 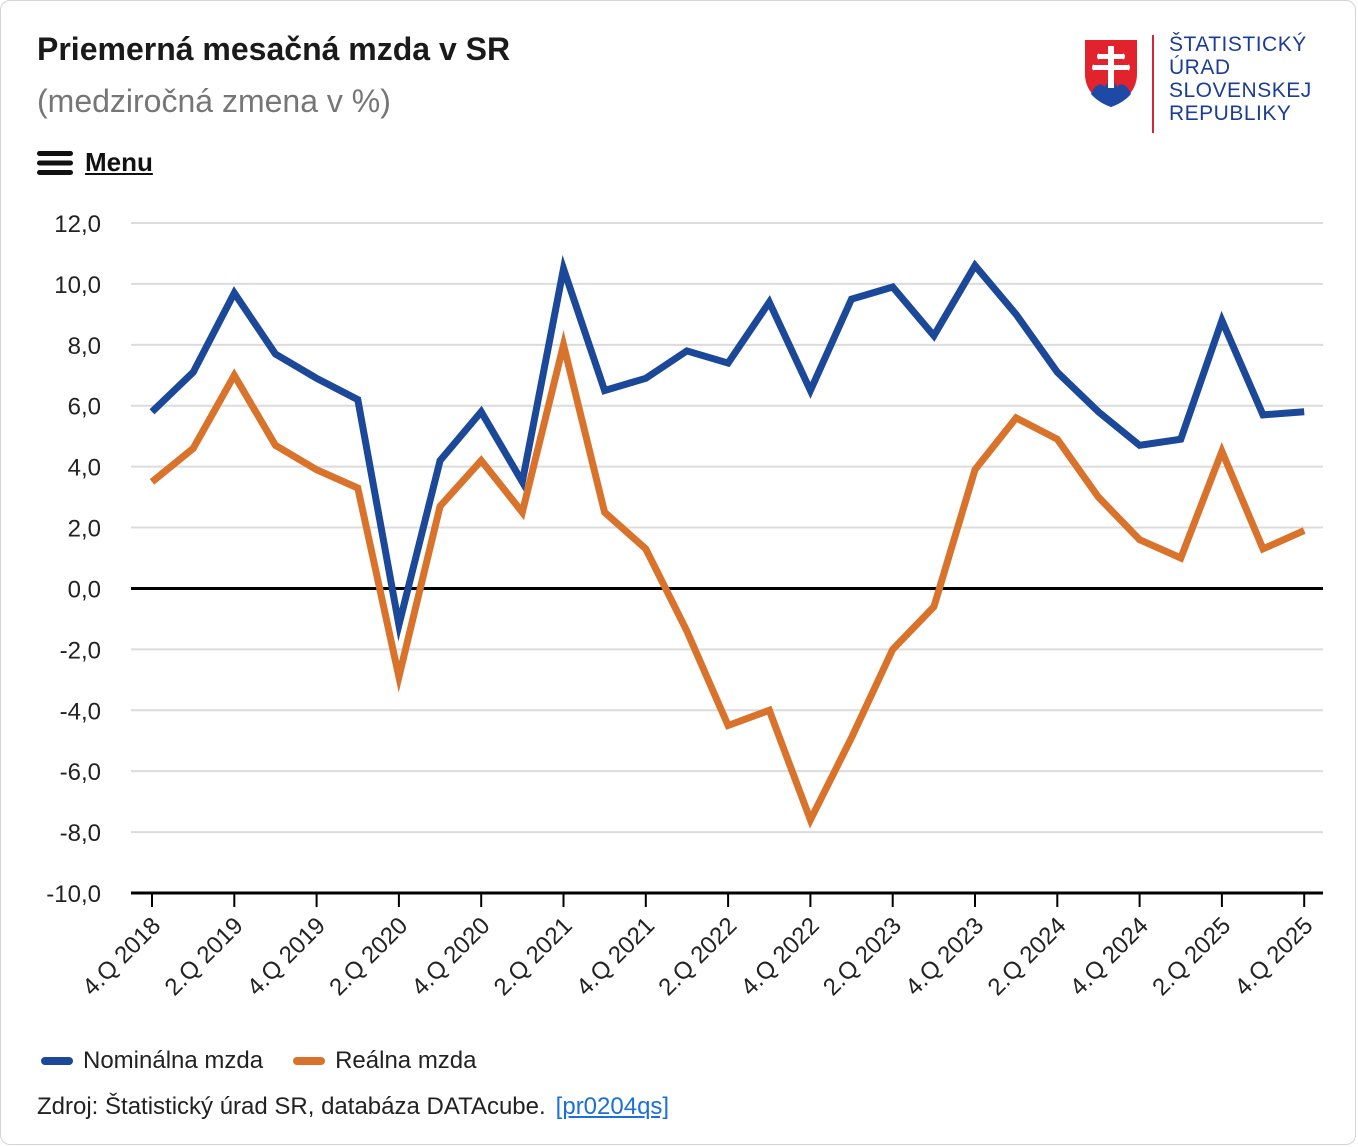 What do you see at coordinates (80, 833) in the screenshot?
I see `y-tick-label: -8,0` at bounding box center [80, 833].